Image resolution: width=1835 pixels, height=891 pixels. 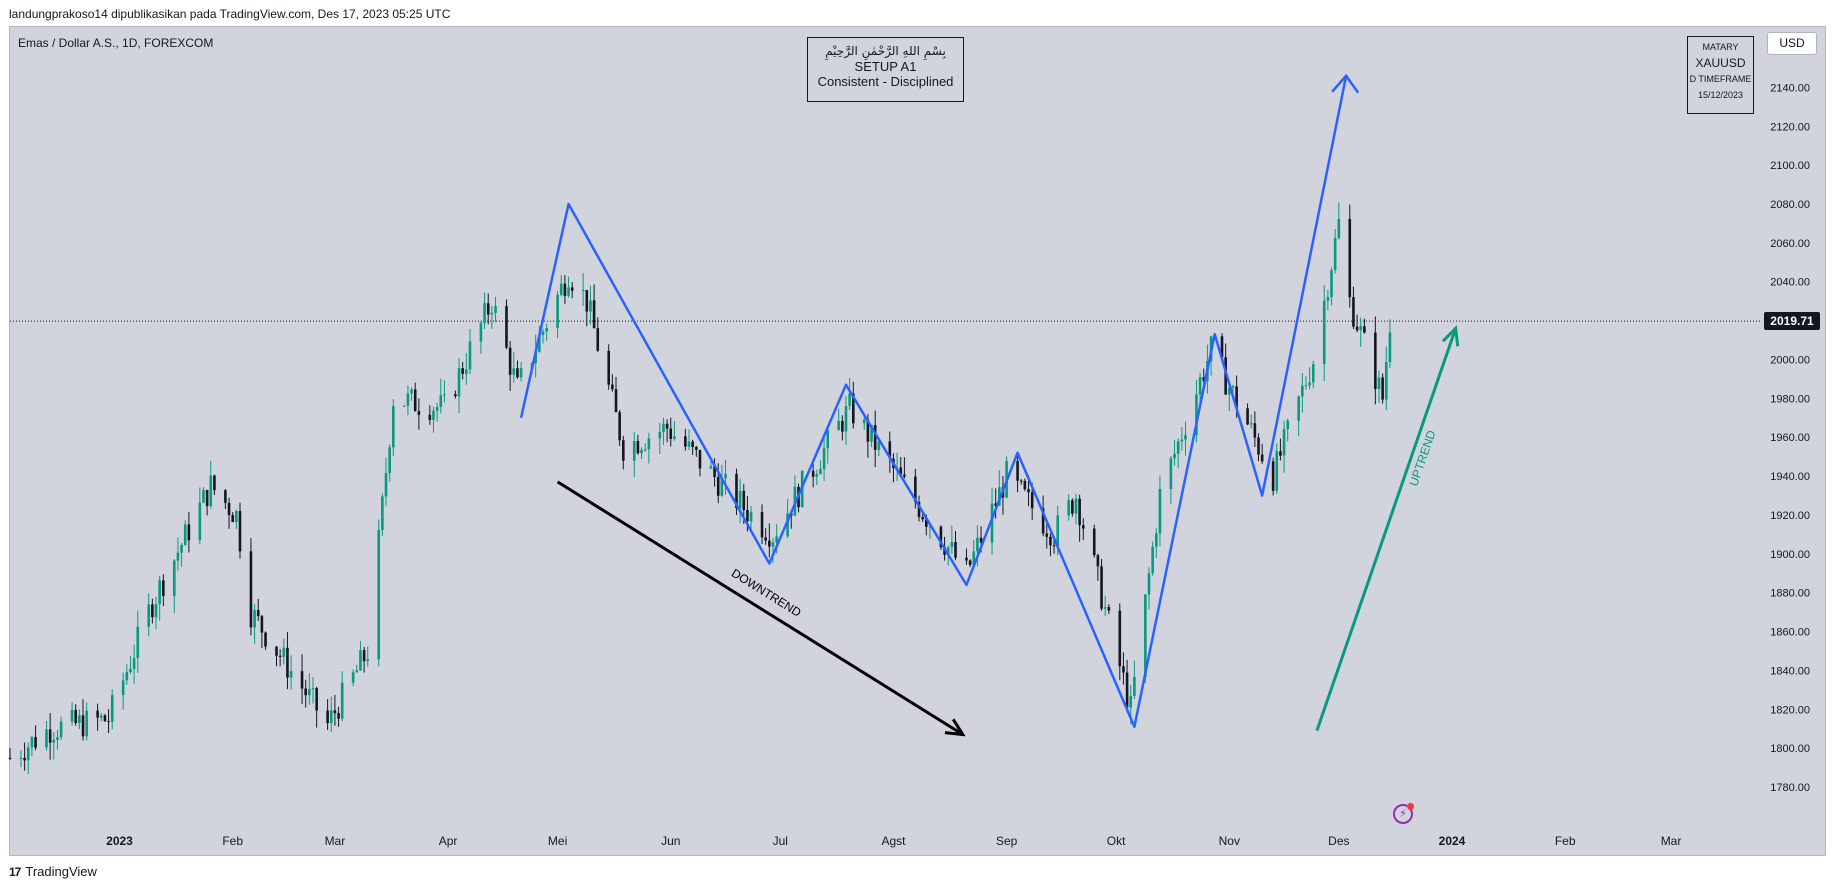 I want to click on time-tick-label: 2023, so click(x=119, y=841).